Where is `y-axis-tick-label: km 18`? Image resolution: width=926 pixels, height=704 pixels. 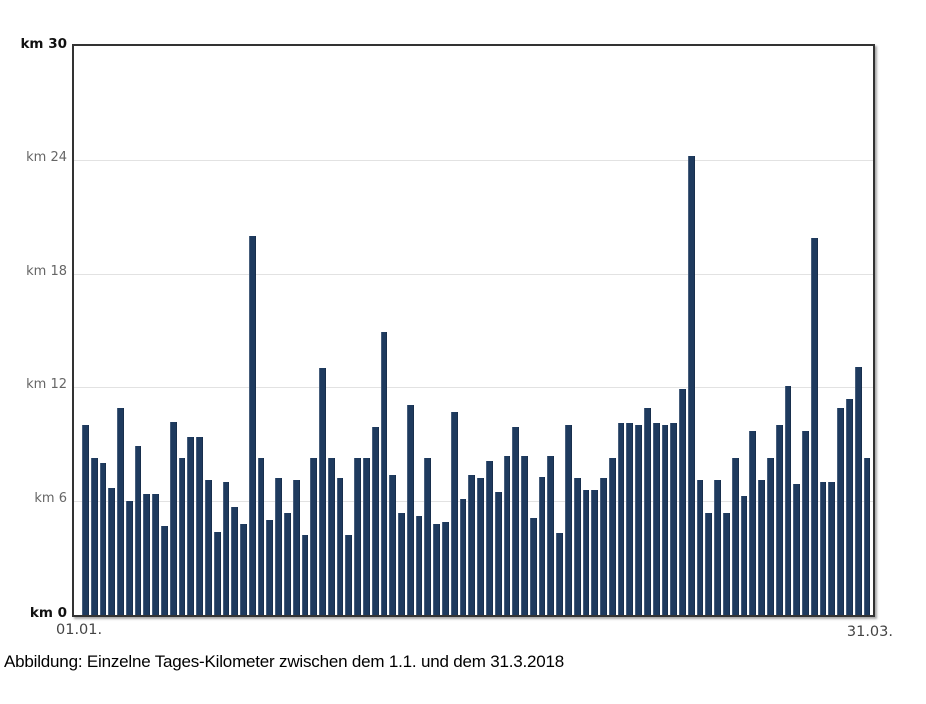 y-axis-tick-label: km 18 is located at coordinates (46, 271).